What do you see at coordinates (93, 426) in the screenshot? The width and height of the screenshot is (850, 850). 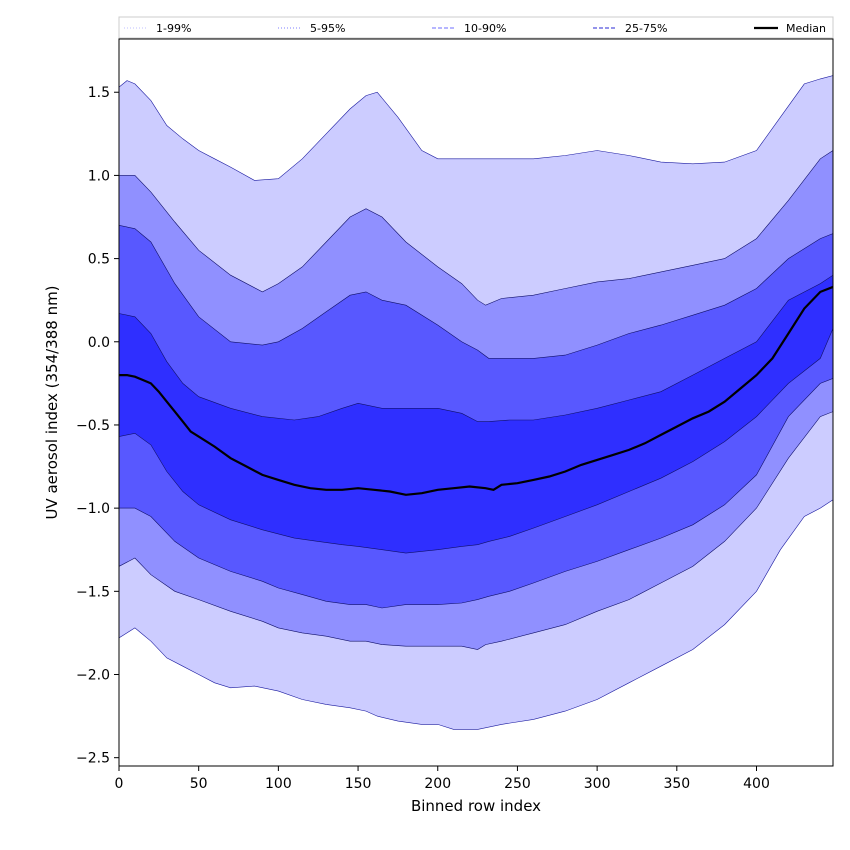 I see `y-tick-label: −0.5` at bounding box center [93, 426].